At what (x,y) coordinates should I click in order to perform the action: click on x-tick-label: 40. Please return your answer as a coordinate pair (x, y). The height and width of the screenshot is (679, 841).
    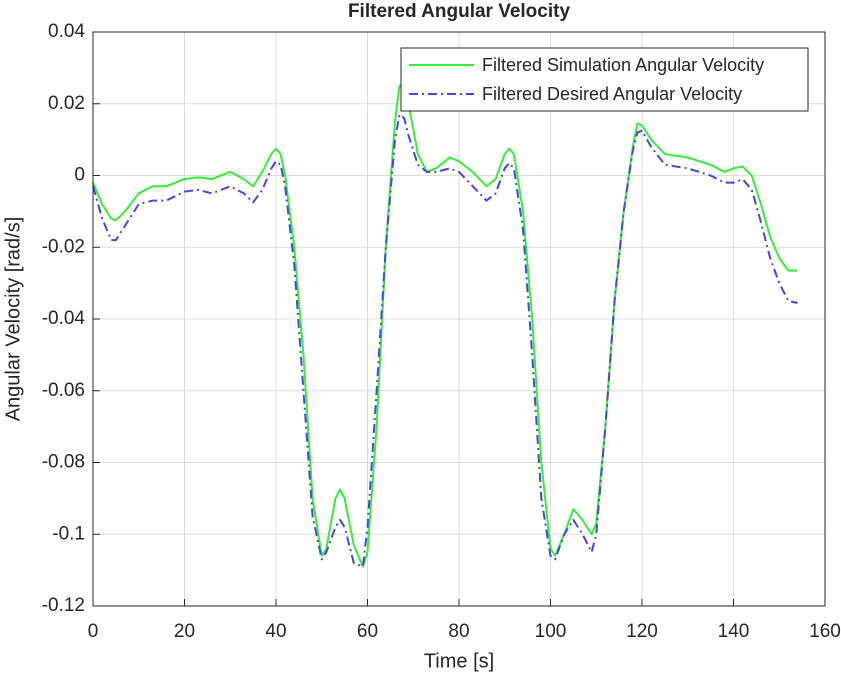
    Looking at the image, I should click on (275, 631).